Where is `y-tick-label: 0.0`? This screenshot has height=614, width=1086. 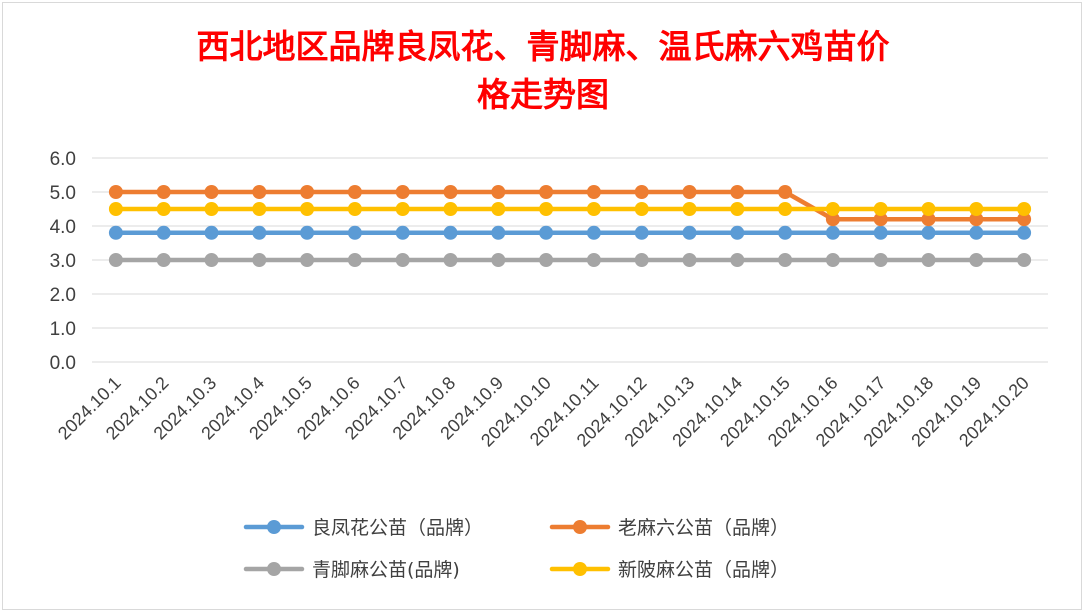 y-tick-label: 0.0 is located at coordinates (63, 363).